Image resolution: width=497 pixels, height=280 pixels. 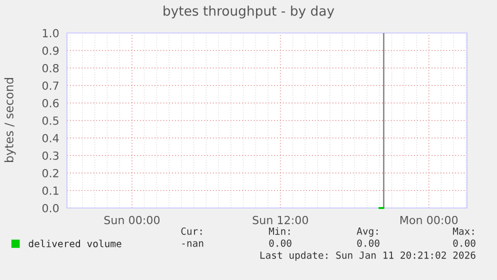 I want to click on y-tick-label: 0.8, so click(x=50, y=68).